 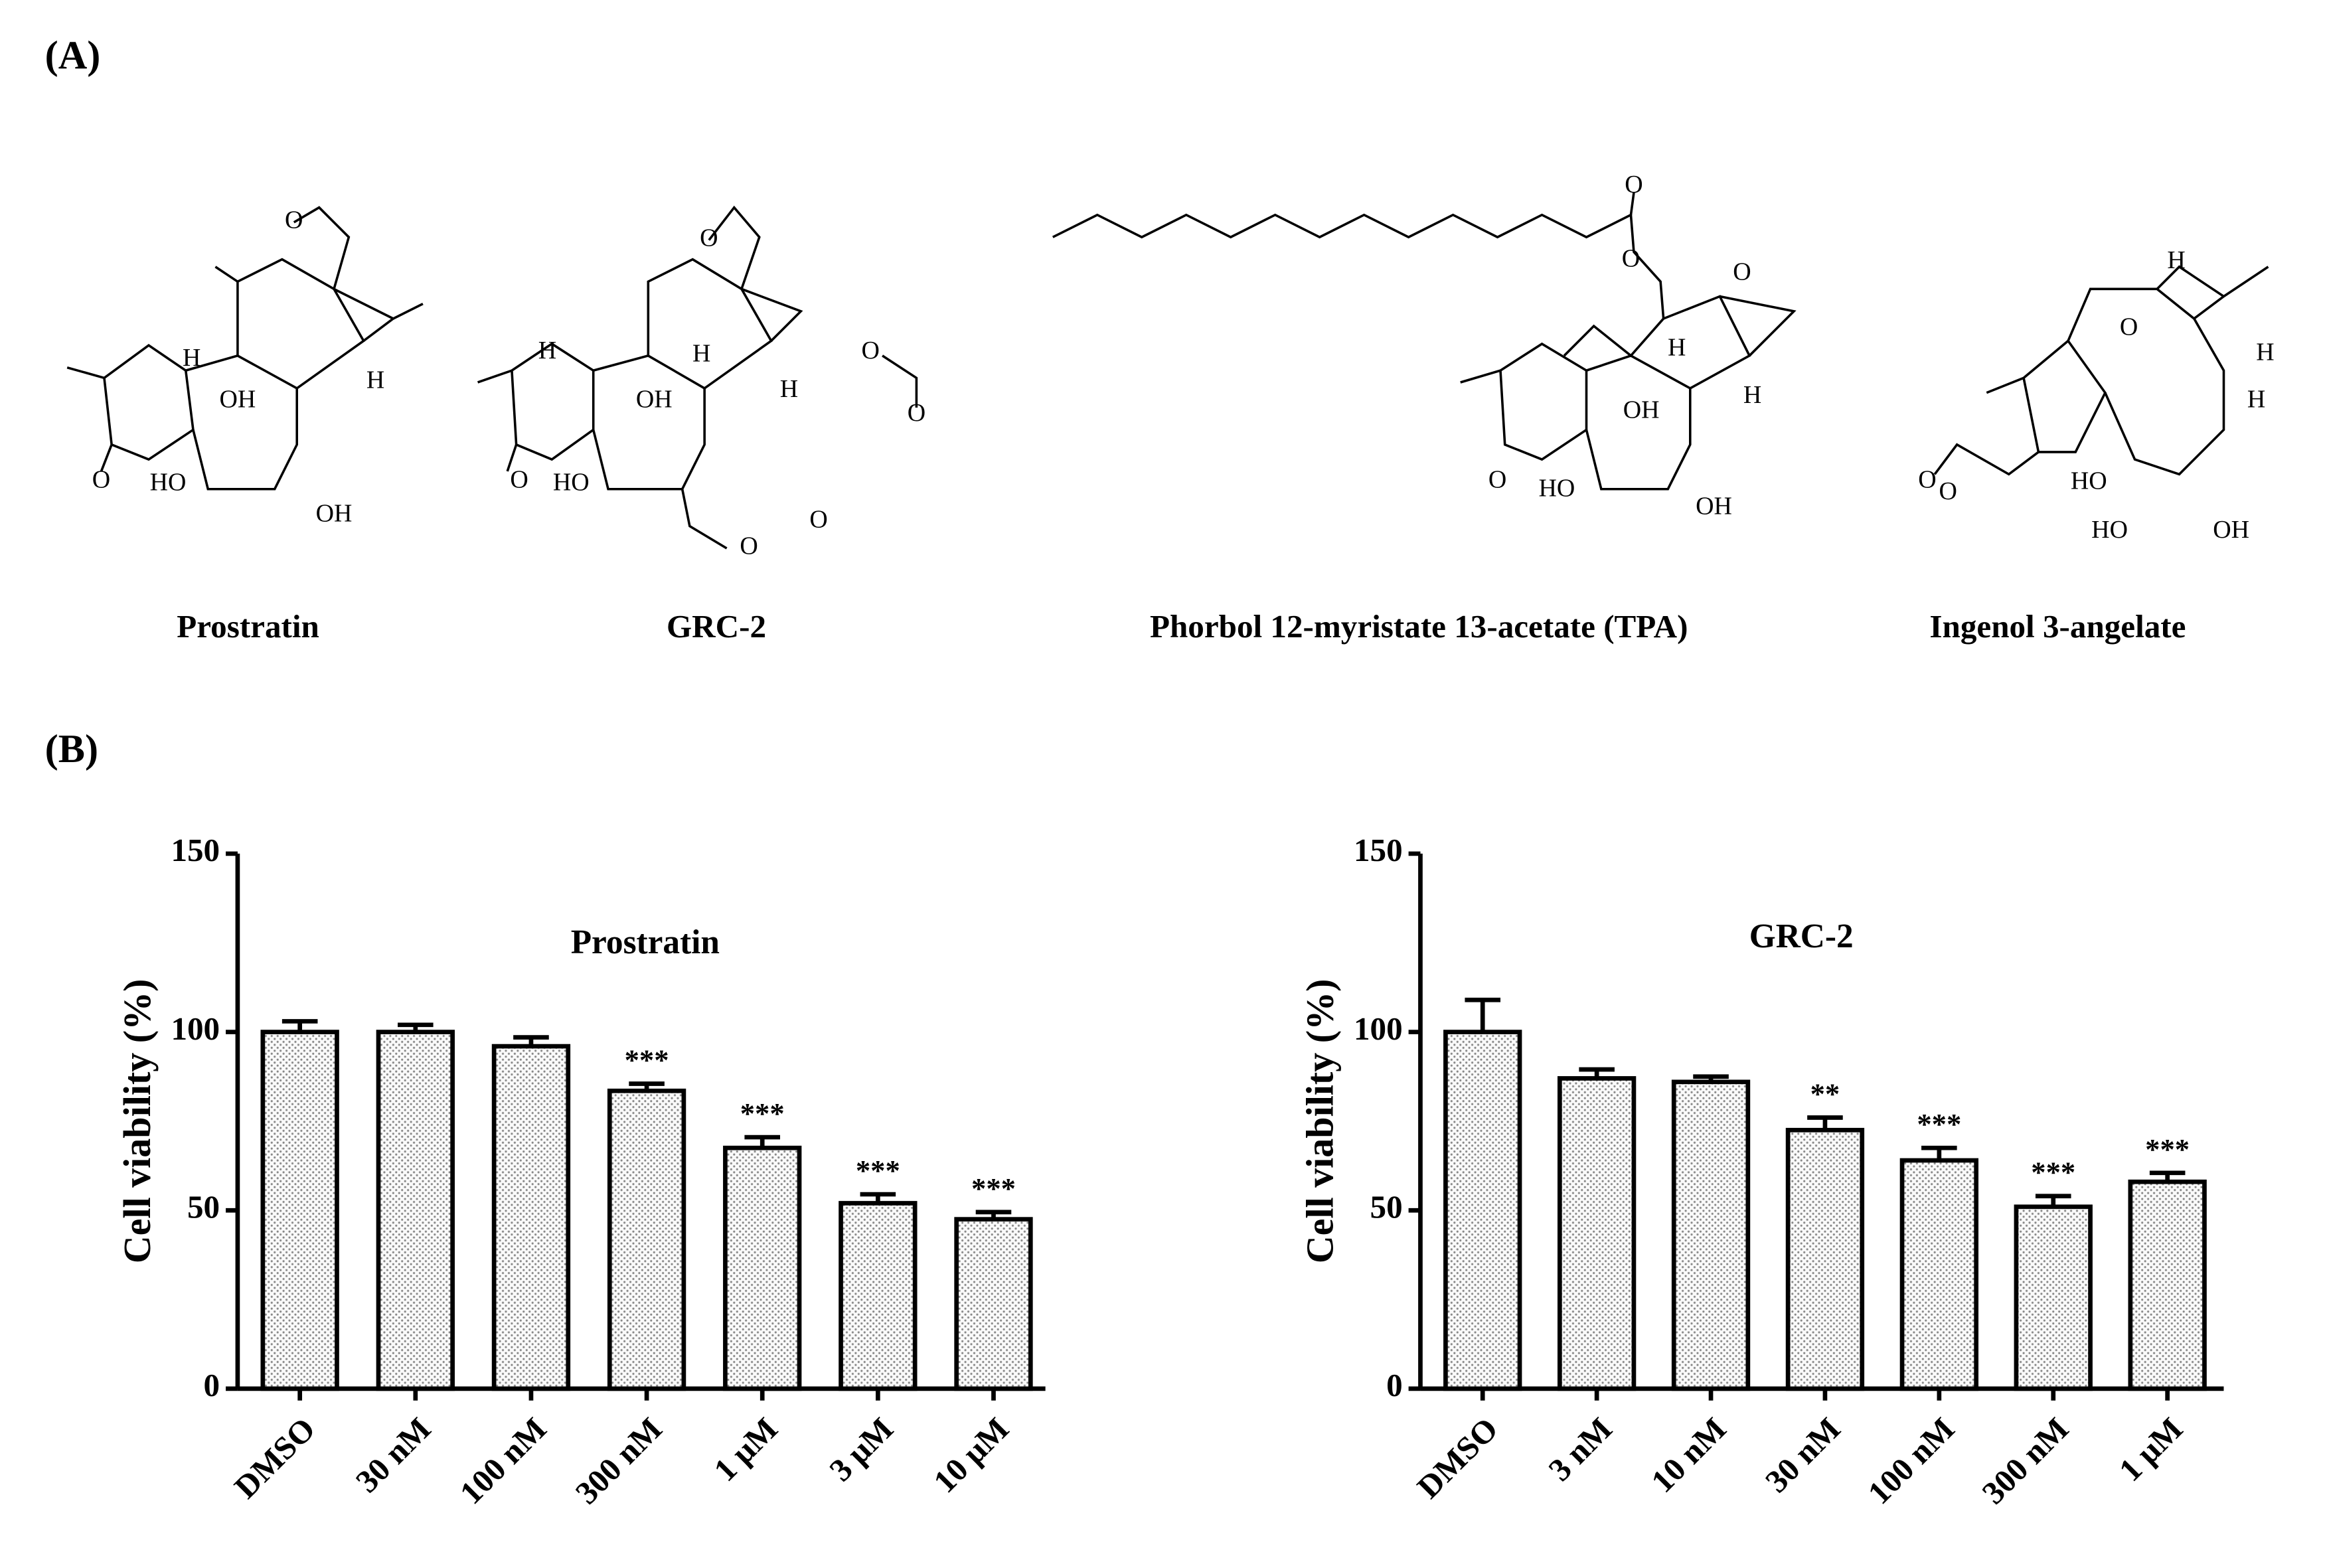 I want to click on x-tick-label: 10 nM, so click(x=1688, y=1456).